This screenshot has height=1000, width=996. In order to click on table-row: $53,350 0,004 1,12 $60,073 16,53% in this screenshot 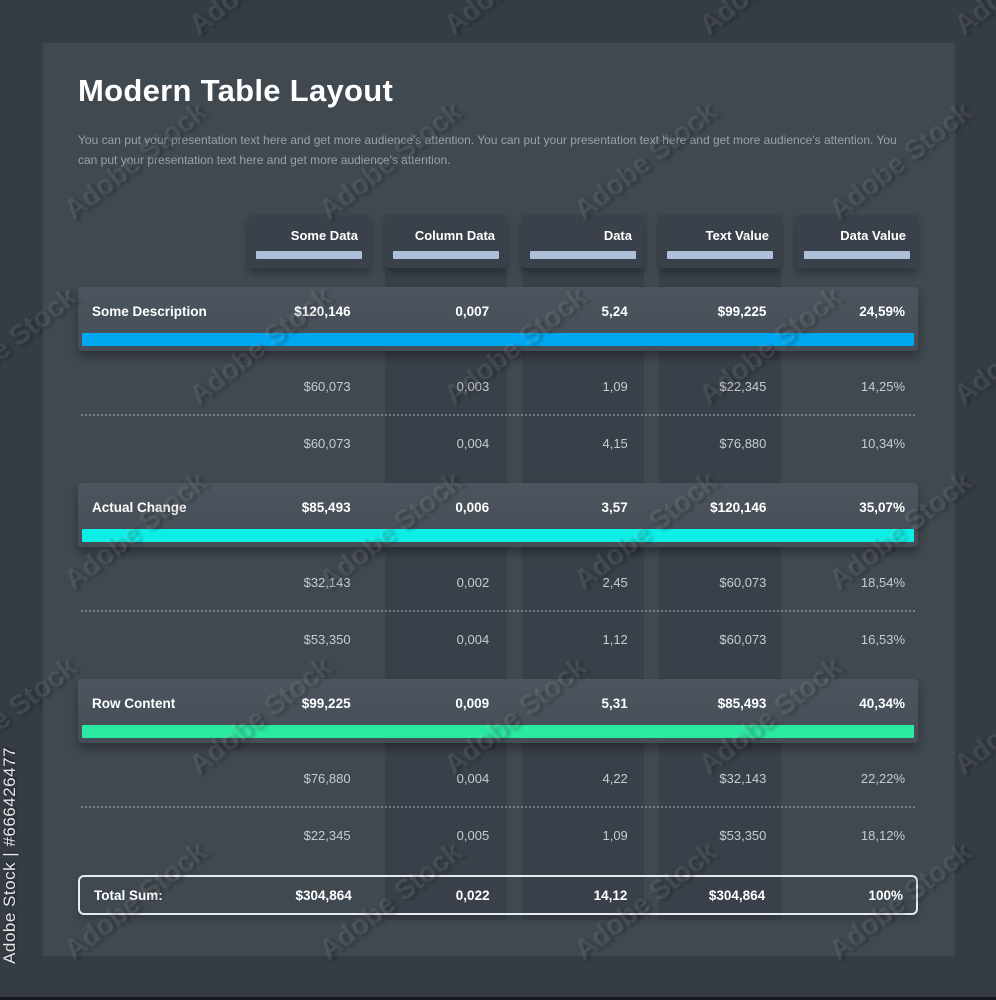, I will do `click(498, 639)`.